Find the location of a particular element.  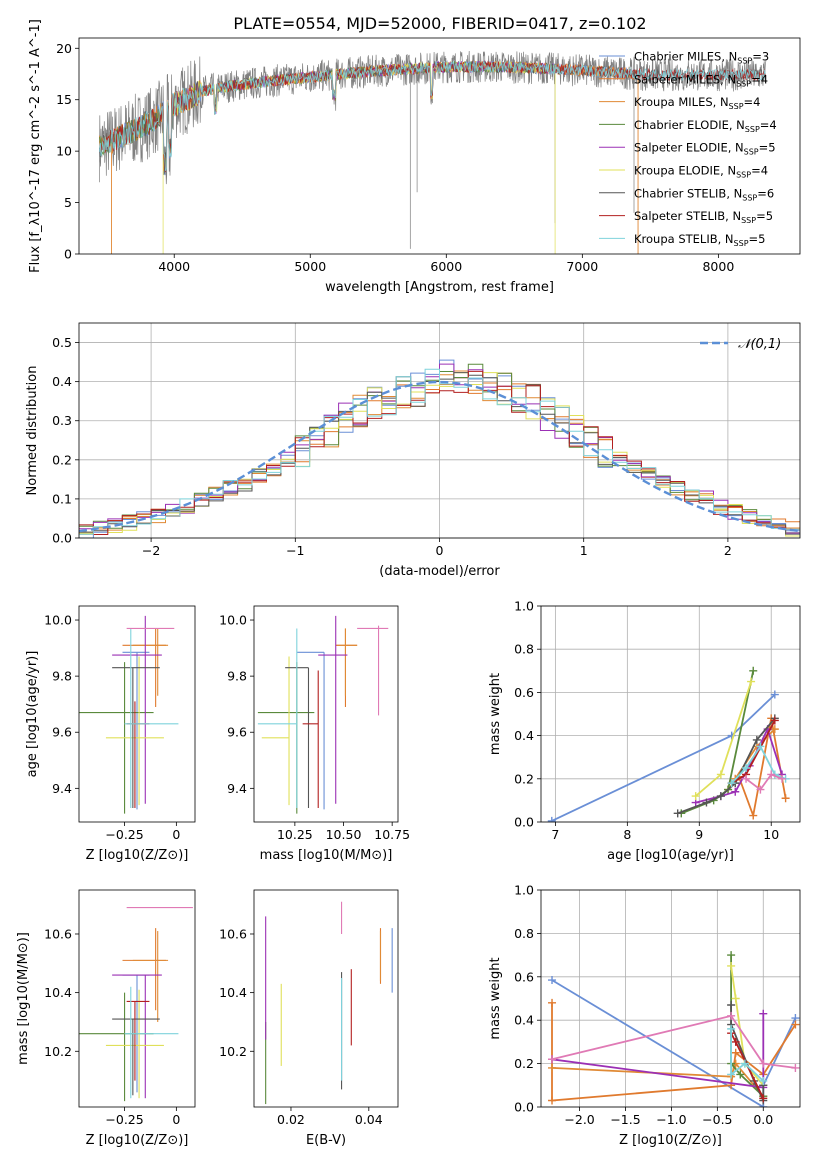

pink-weight-point is located at coordinates (746, 778).